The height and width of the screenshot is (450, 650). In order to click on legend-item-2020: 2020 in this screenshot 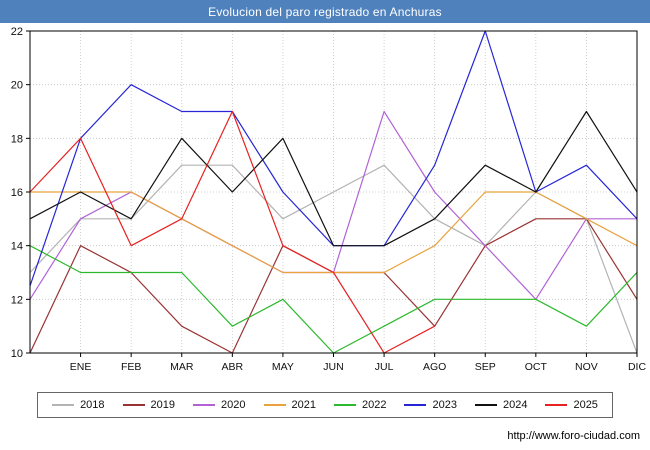, I will do `click(219, 405)`.